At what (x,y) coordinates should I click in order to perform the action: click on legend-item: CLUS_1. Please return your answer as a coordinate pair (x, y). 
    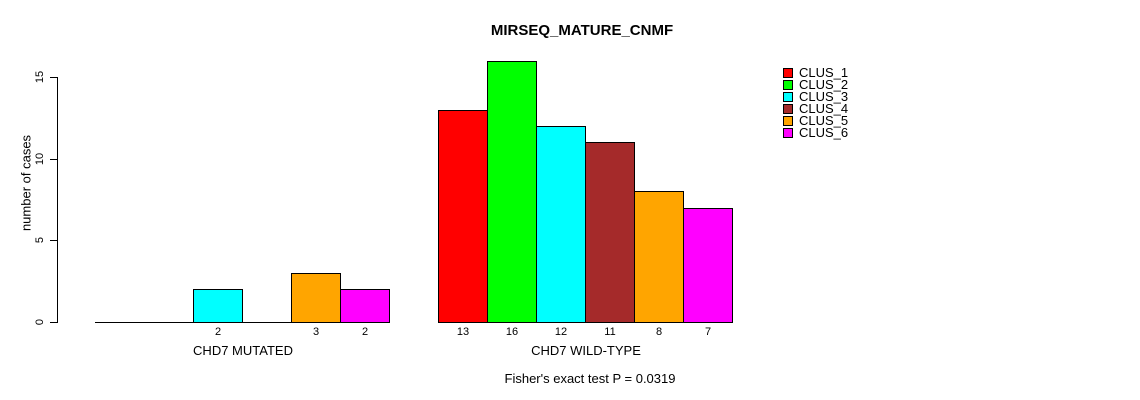
    Looking at the image, I should click on (816, 72).